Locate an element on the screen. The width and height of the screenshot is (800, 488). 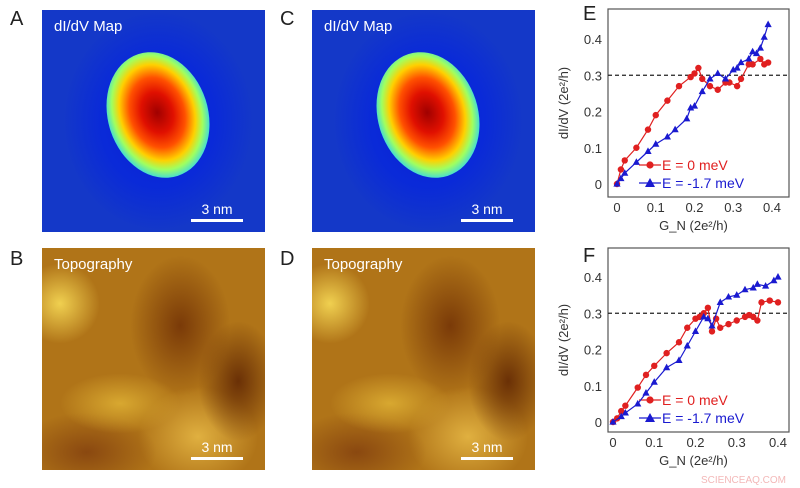
image-label: Topography is located at coordinates (363, 264).